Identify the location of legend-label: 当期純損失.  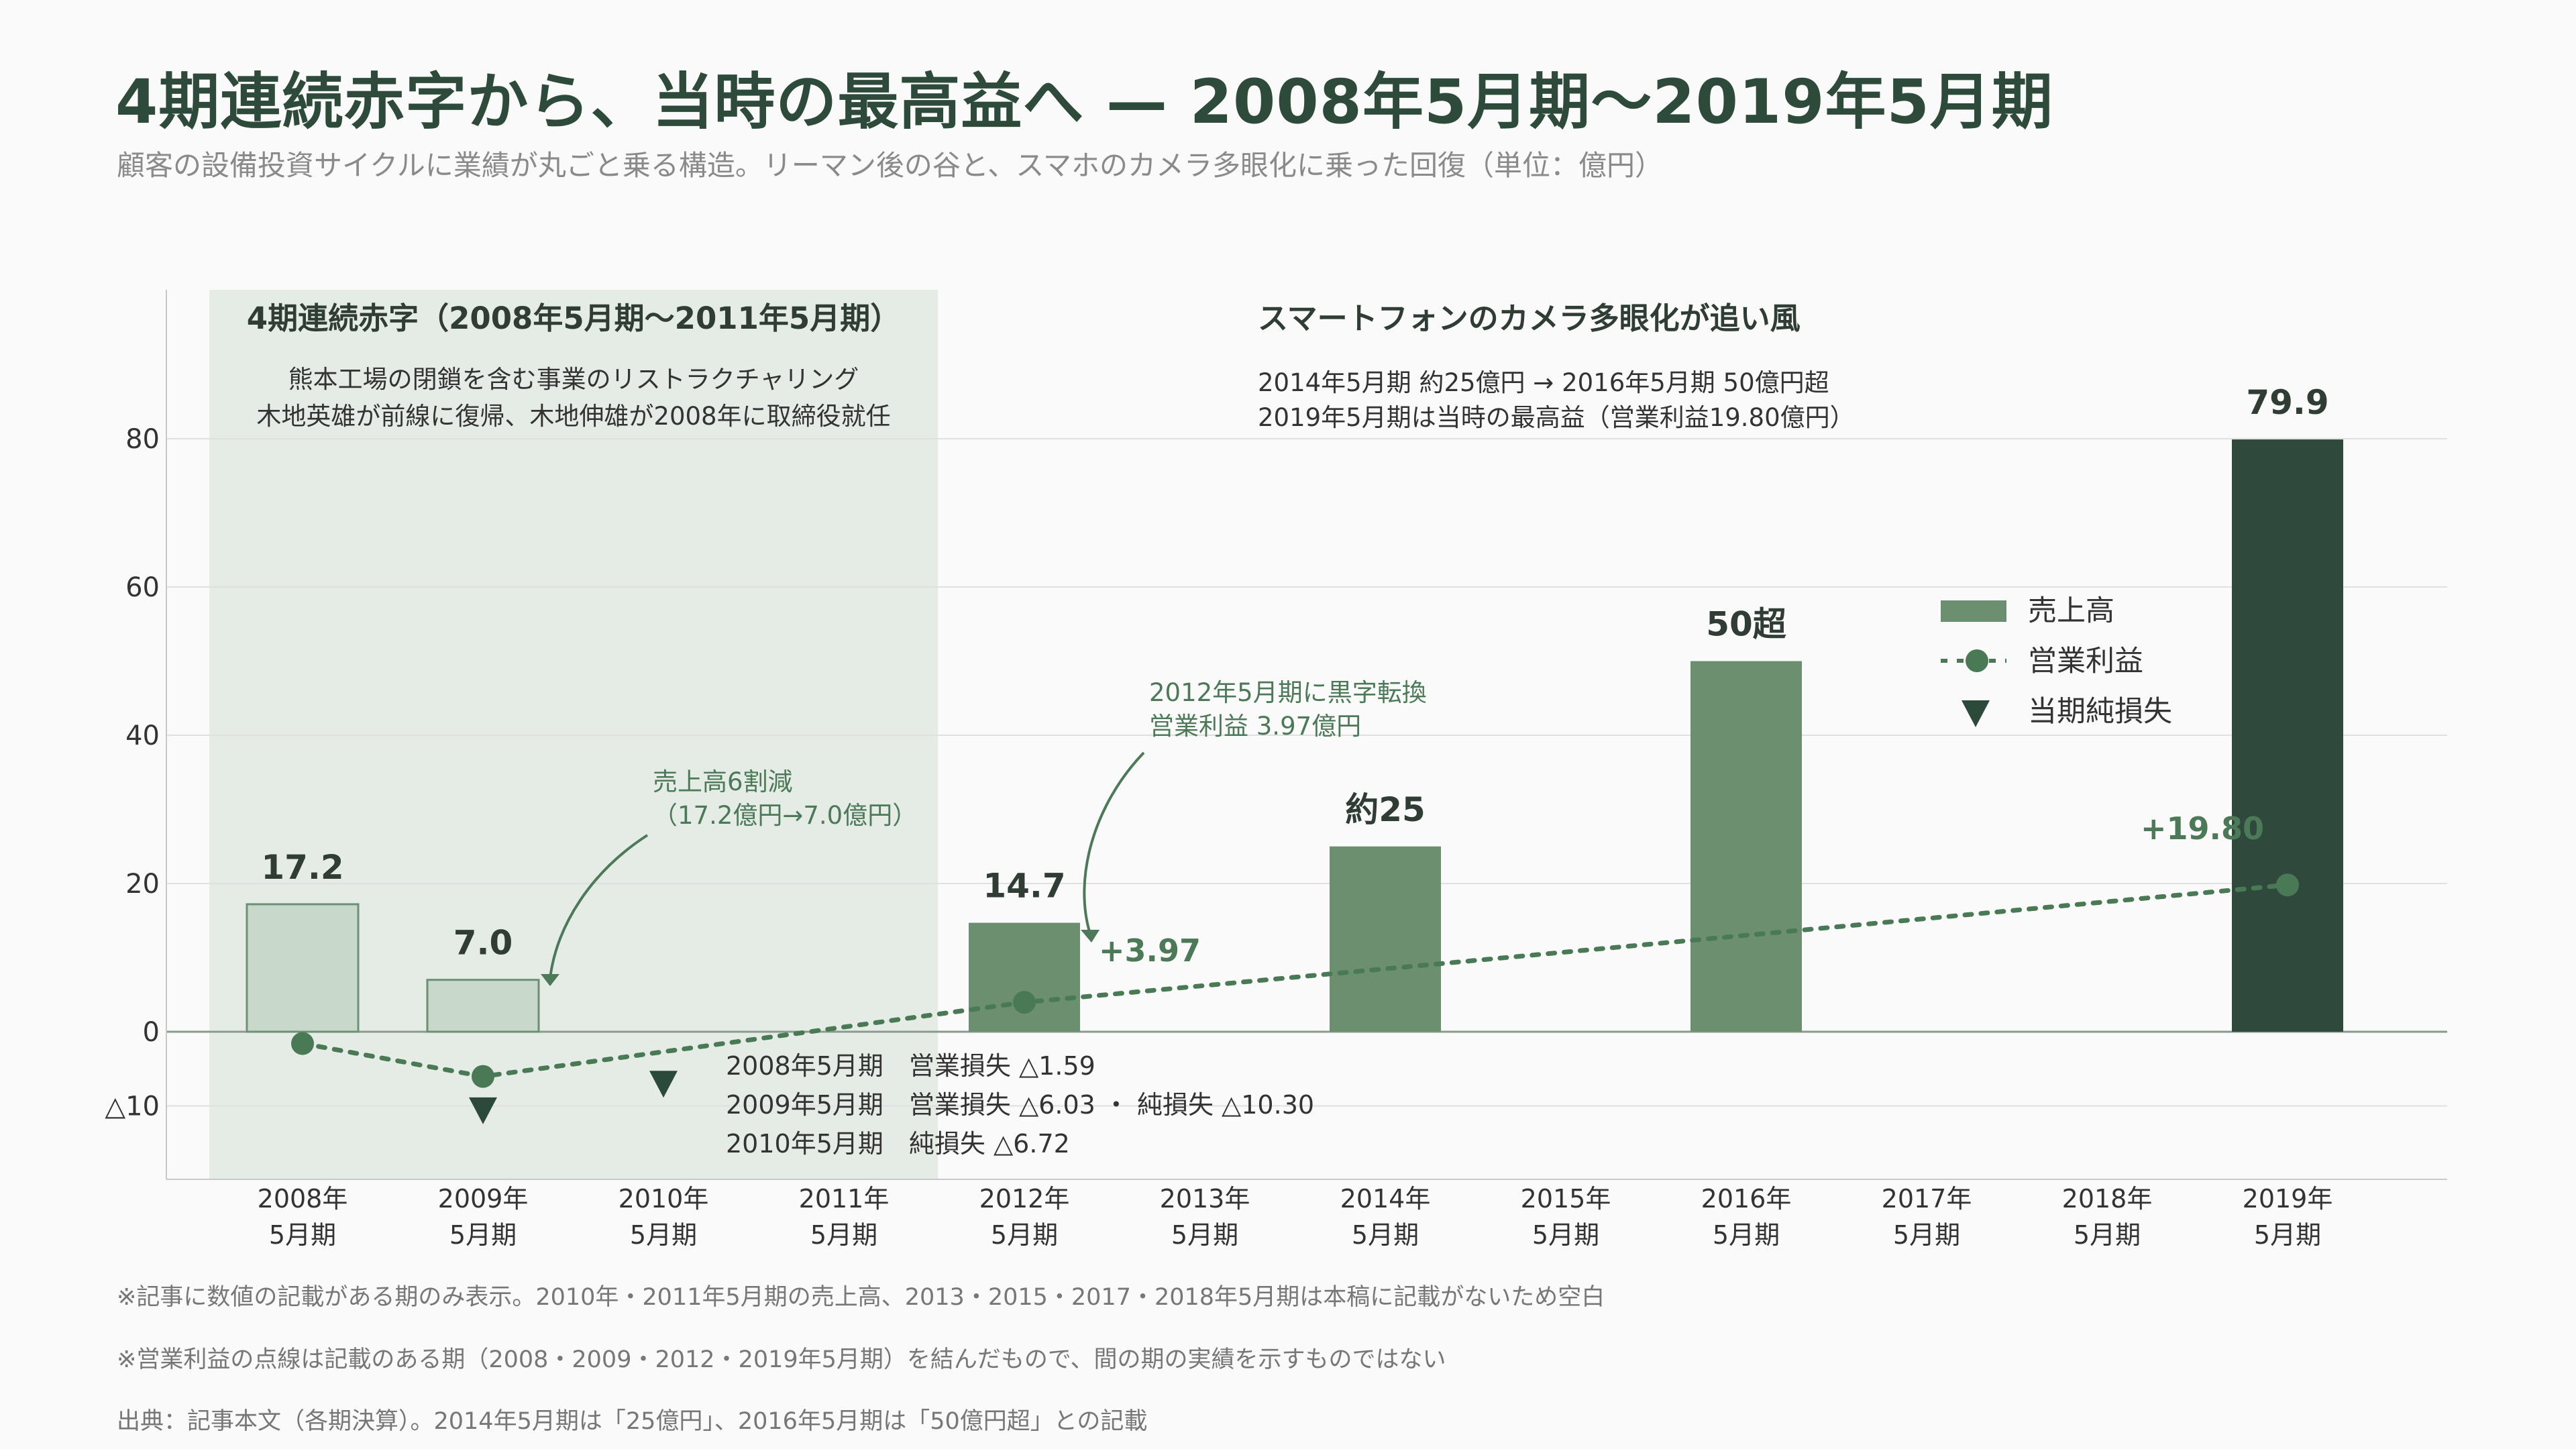
(2100, 712).